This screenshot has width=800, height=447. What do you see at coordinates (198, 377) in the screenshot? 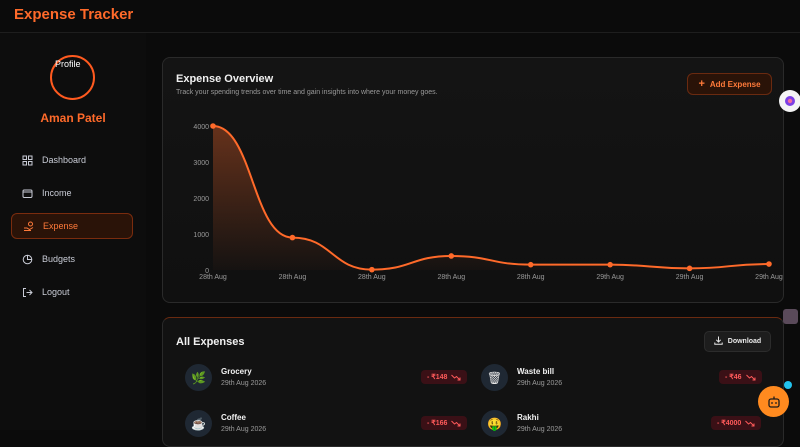
I see `leaf-icon: 🌿` at bounding box center [198, 377].